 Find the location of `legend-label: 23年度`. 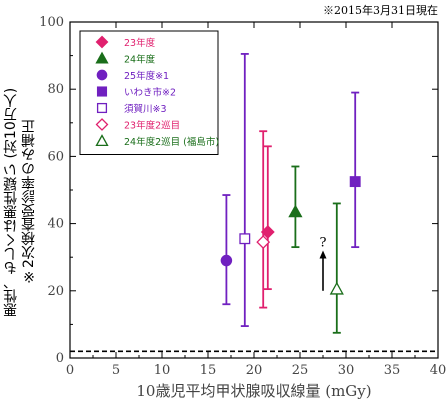

legend-label: 23年度 is located at coordinates (140, 43).